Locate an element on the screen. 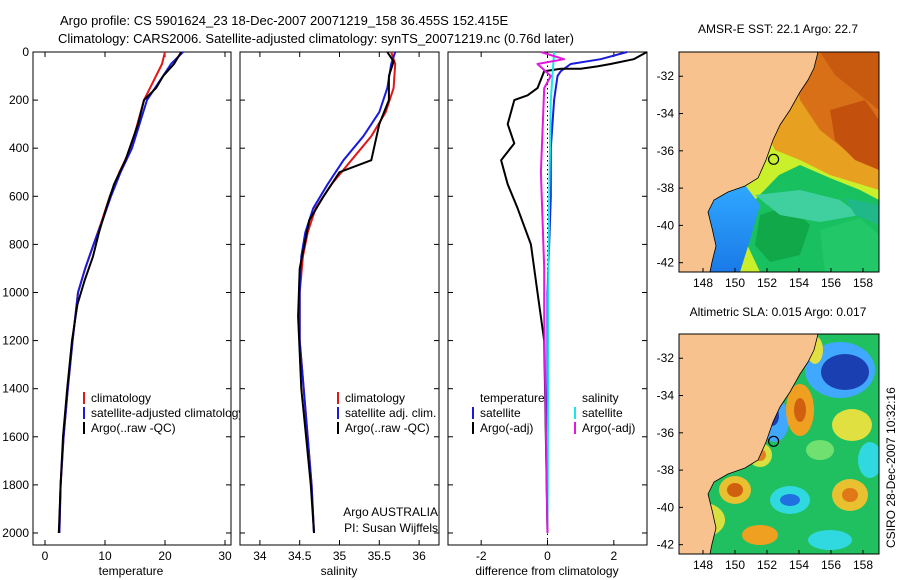 This screenshot has height=580, width=900. y-tick-label: 800 is located at coordinates (19, 244).